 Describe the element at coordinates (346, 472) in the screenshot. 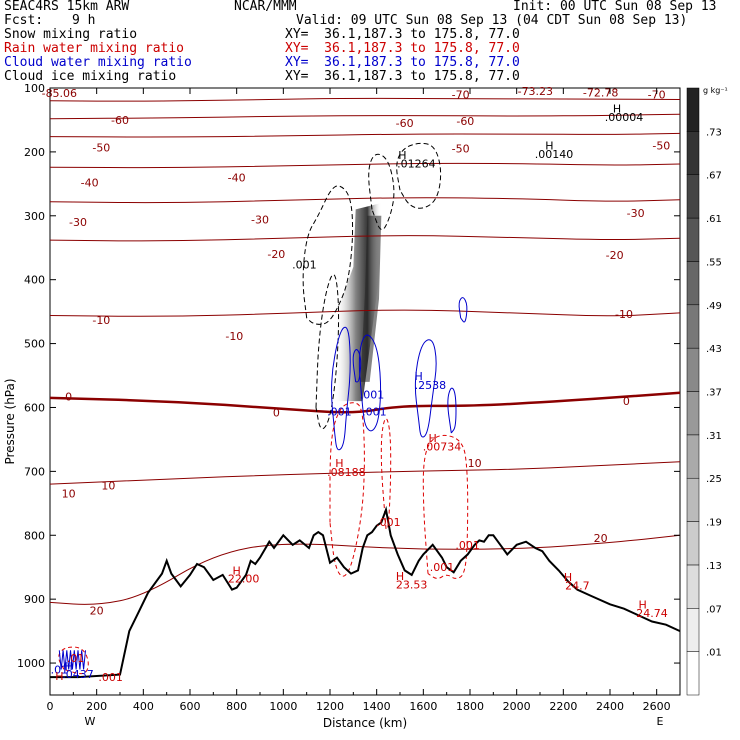

I see `extrema-label: .08188` at that location.